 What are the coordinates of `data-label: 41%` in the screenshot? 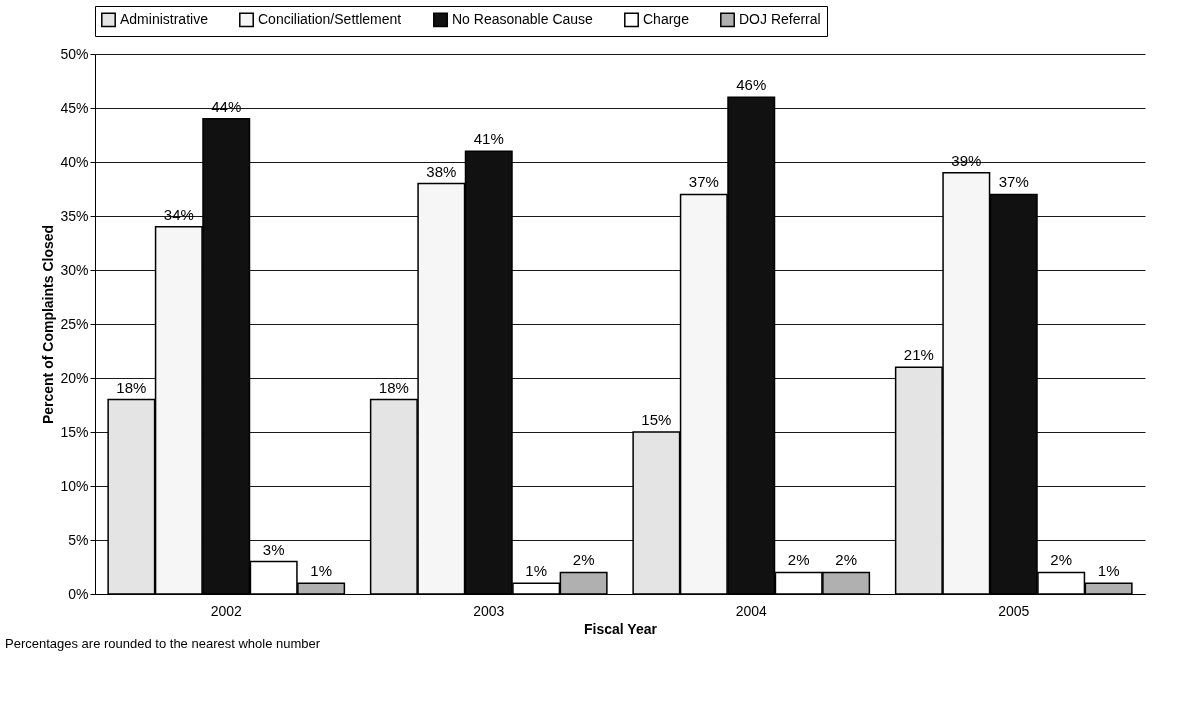 It's located at (488, 139).